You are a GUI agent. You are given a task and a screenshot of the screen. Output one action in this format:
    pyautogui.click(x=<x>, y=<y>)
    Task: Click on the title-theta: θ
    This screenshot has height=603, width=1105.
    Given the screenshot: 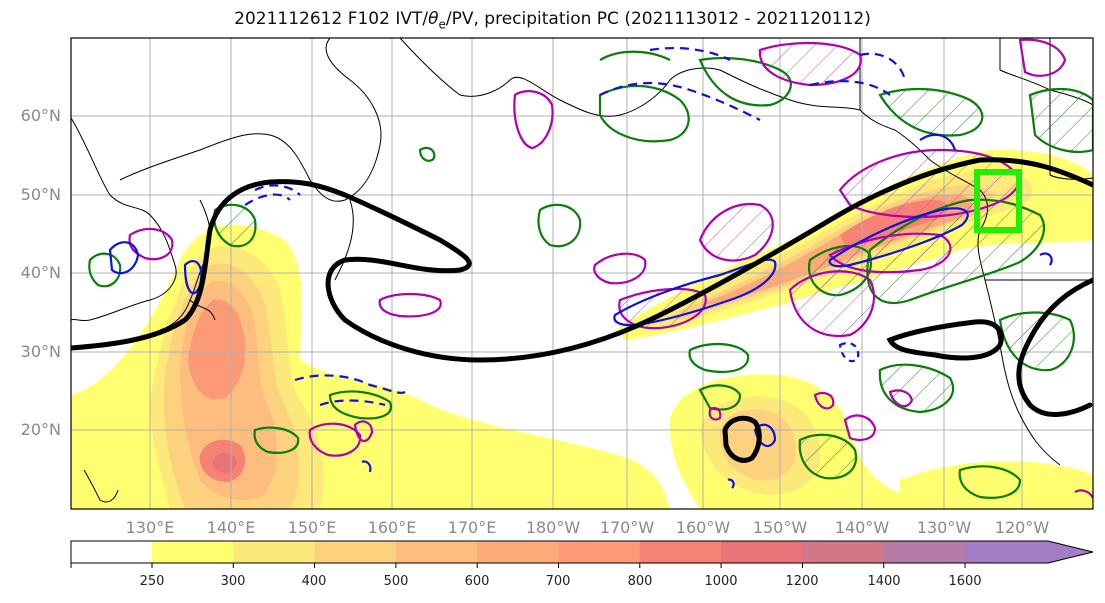 What is the action you would take?
    pyautogui.click(x=433, y=19)
    